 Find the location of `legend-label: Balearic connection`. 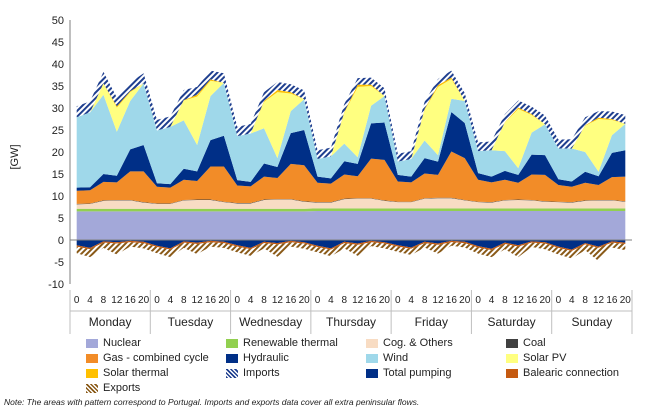

legend-label: Balearic connection is located at coordinates (571, 373).